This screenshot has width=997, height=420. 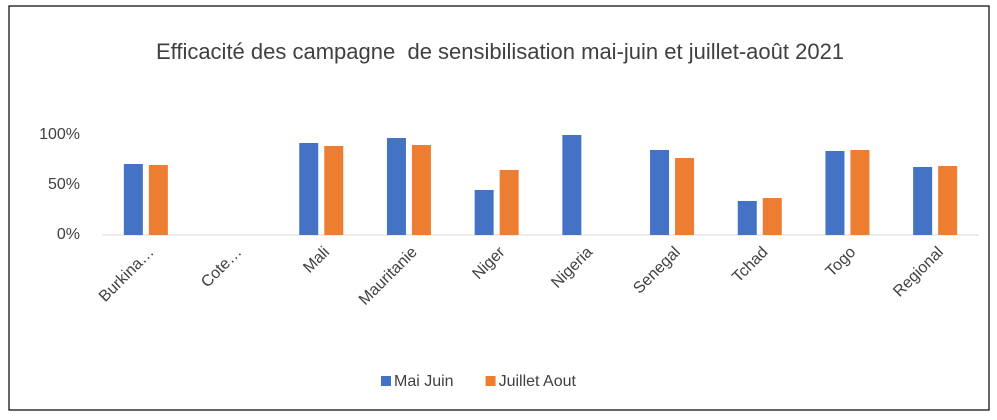 I want to click on x-tick-label: Regional, so click(x=918, y=272).